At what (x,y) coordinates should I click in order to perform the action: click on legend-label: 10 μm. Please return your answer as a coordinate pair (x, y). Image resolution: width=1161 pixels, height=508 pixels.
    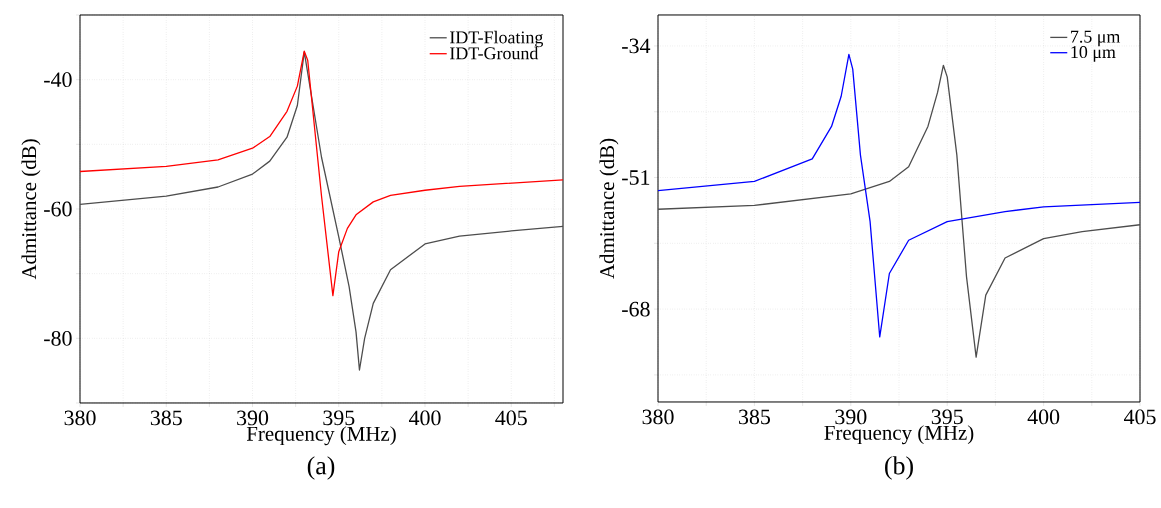
    Looking at the image, I should click on (1093, 54).